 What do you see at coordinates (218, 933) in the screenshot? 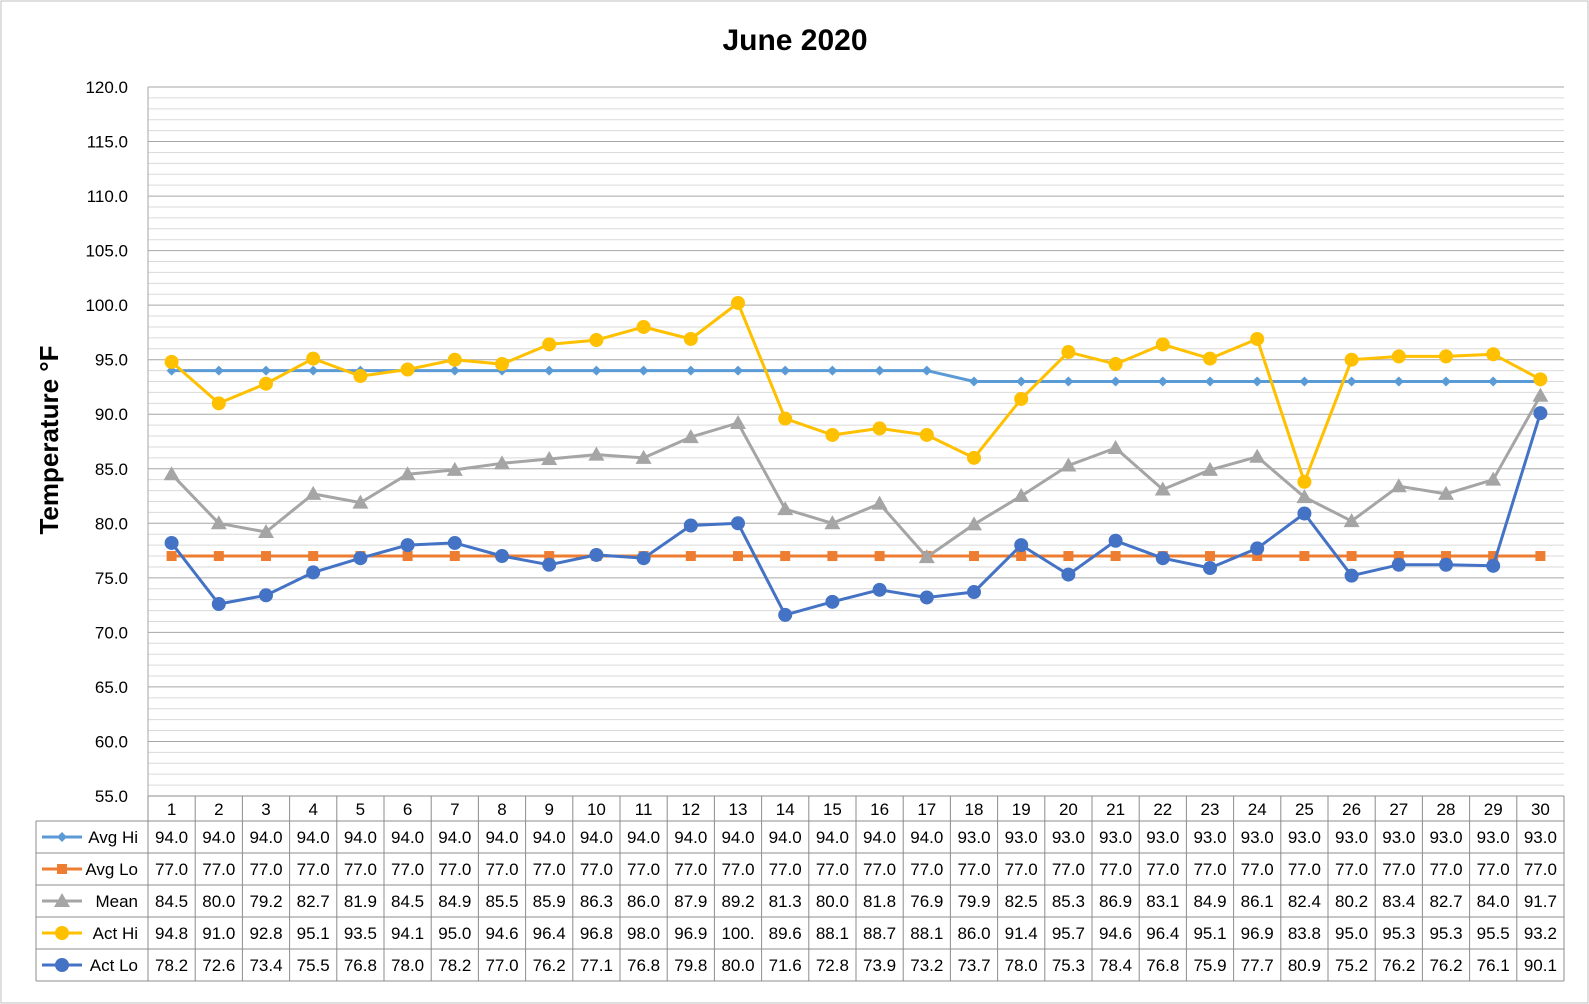
I see `table-cell: 91.0` at bounding box center [218, 933].